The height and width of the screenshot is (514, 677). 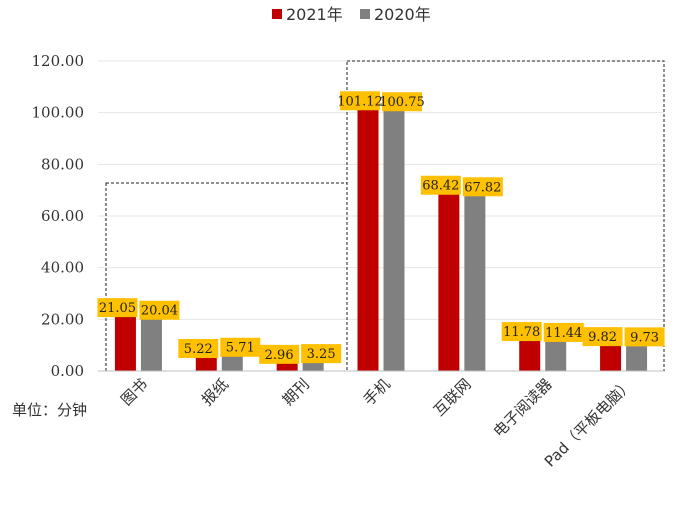 I want to click on data-label: 11.44, so click(x=563, y=332).